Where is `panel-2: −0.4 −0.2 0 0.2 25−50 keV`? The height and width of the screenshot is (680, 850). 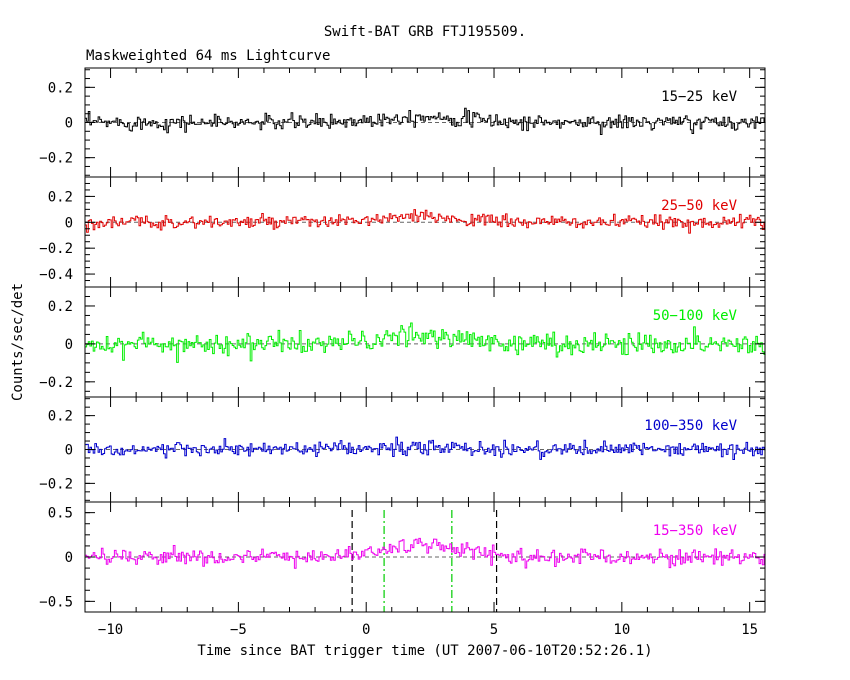 panel-2: −0.4 −0.2 0 0.2 25−50 keV is located at coordinates (402, 232).